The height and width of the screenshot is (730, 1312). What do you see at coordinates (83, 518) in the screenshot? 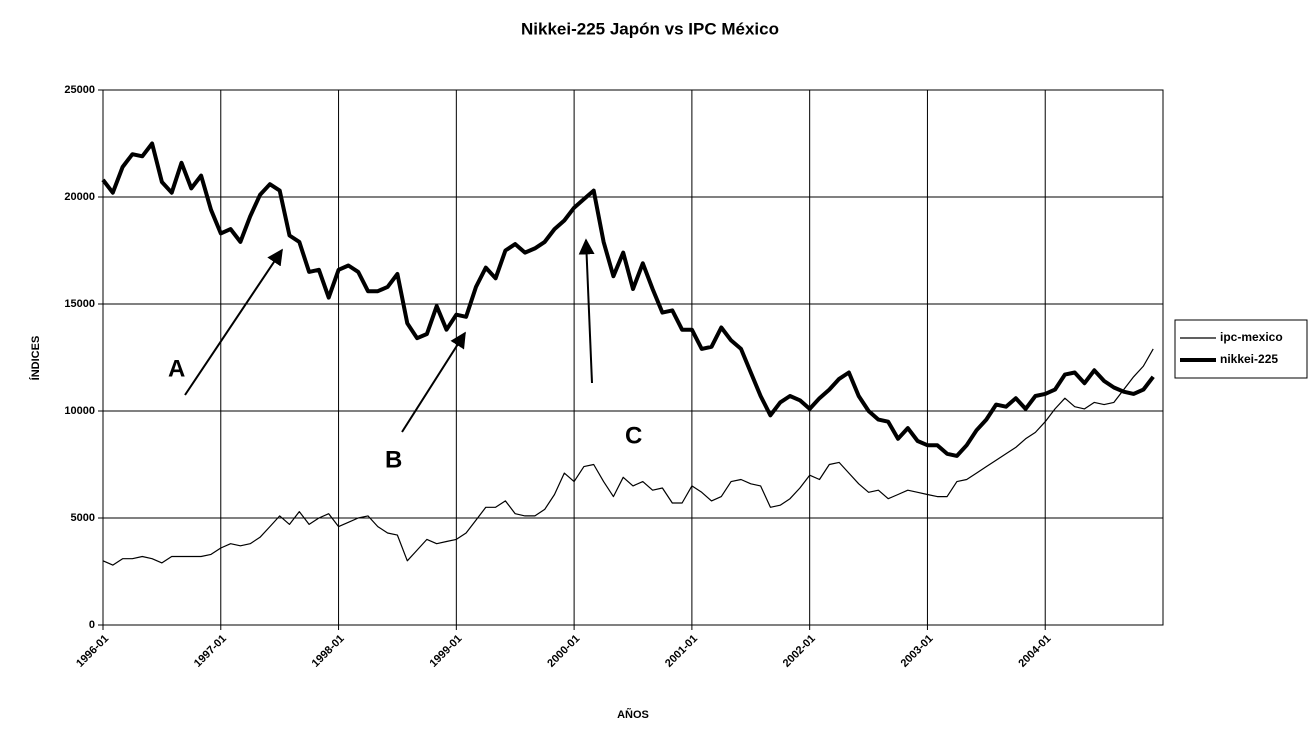
I see `y-tick-label: 5000` at bounding box center [83, 518].